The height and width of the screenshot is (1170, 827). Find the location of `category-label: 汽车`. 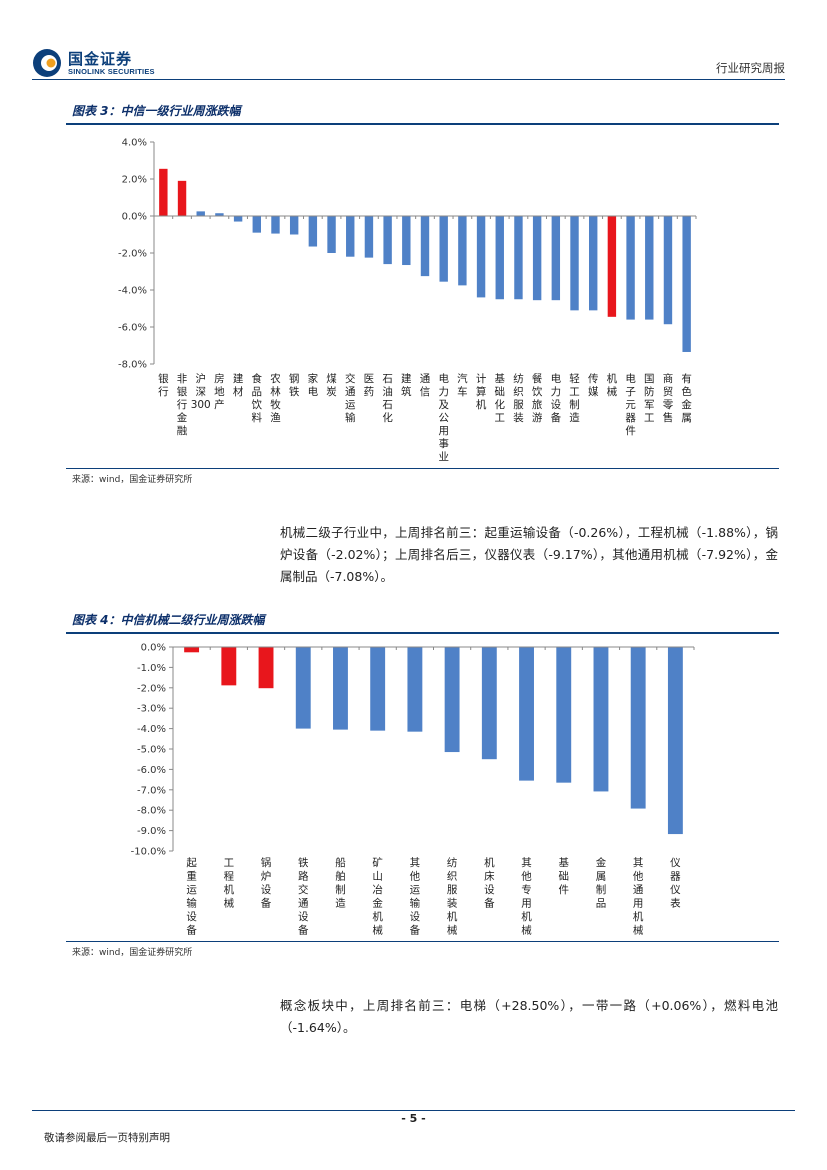

category-label: 汽车 is located at coordinates (462, 385).